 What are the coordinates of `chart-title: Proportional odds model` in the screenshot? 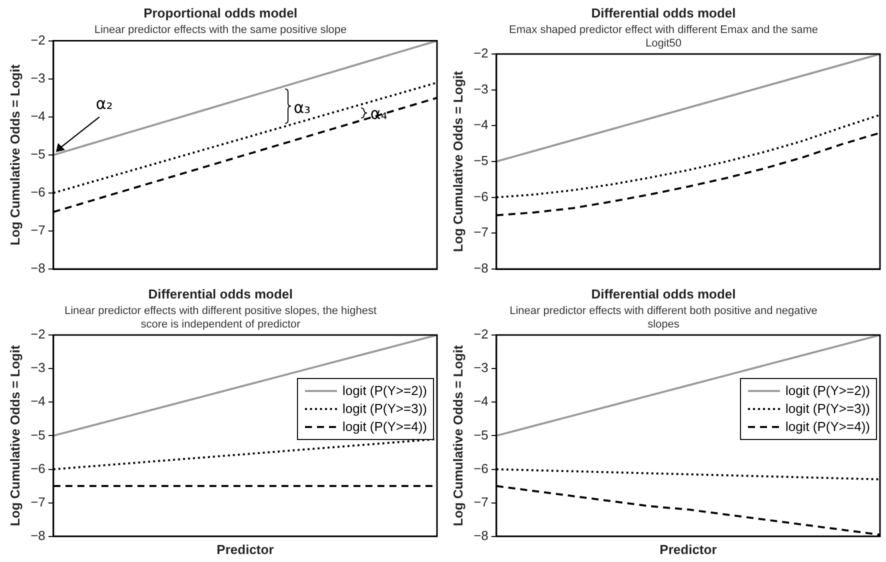 It's located at (221, 12).